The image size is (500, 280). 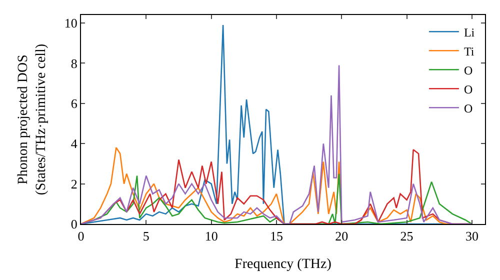 I want to click on y-tick-label: 8, so click(x=74, y=63).